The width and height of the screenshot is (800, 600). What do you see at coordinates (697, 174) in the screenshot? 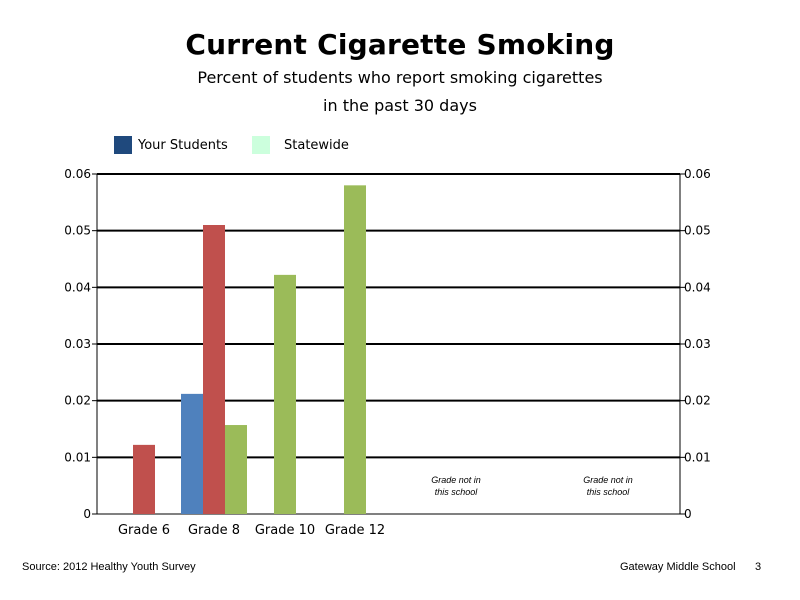
I see `y-tick-label-right-6: 0.06` at bounding box center [697, 174].